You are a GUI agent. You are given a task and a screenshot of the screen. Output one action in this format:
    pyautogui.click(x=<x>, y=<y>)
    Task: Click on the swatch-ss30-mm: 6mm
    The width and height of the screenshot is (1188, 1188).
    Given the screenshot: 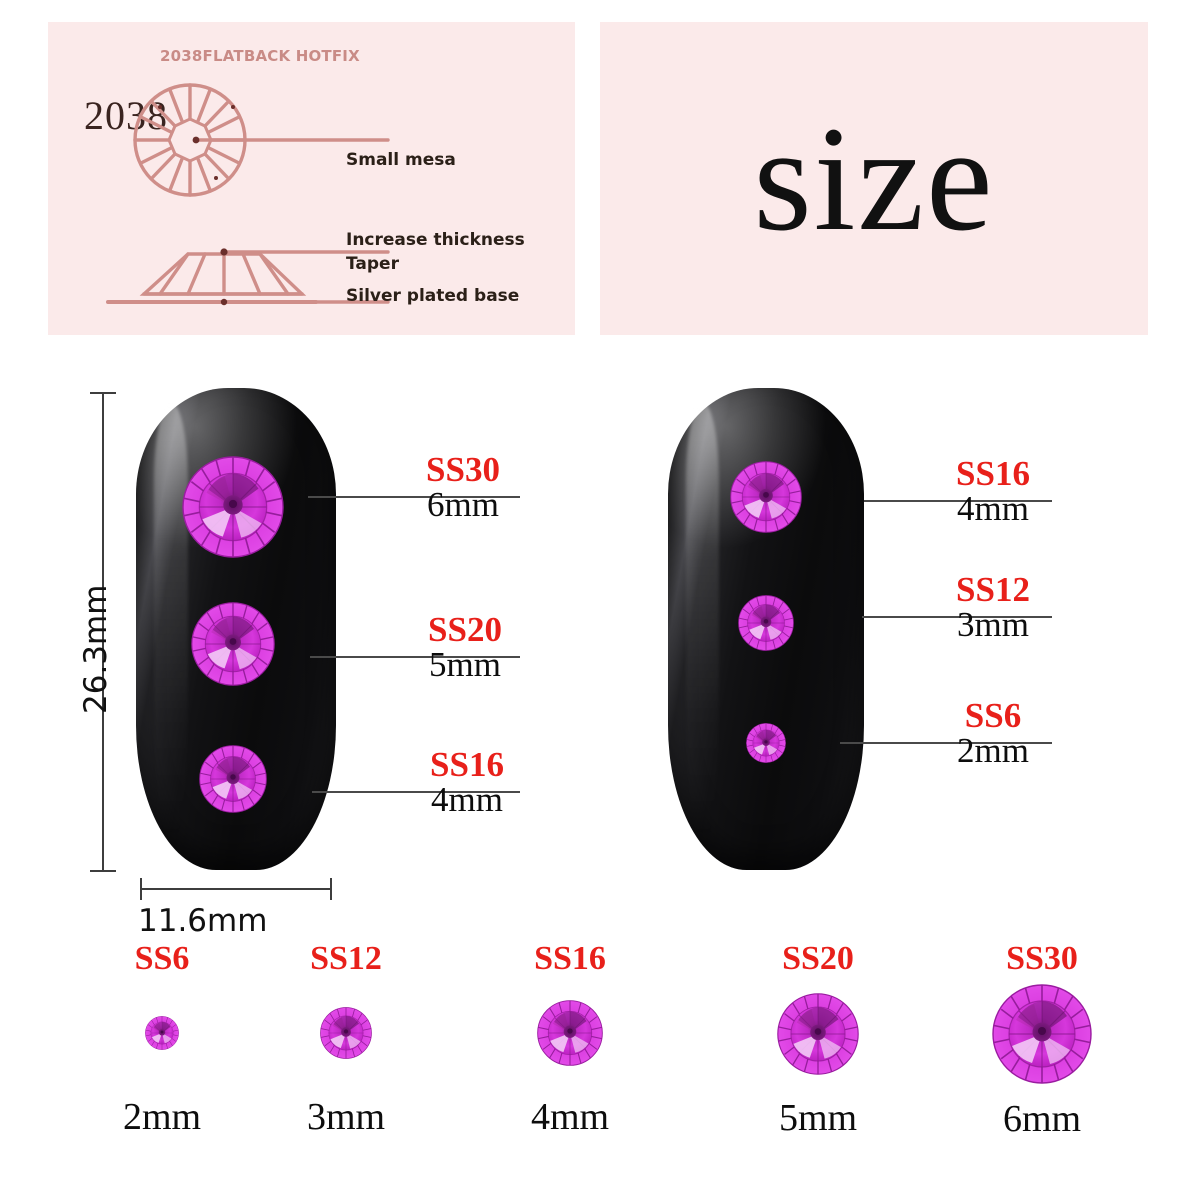 What is the action you would take?
    pyautogui.click(x=1042, y=1119)
    